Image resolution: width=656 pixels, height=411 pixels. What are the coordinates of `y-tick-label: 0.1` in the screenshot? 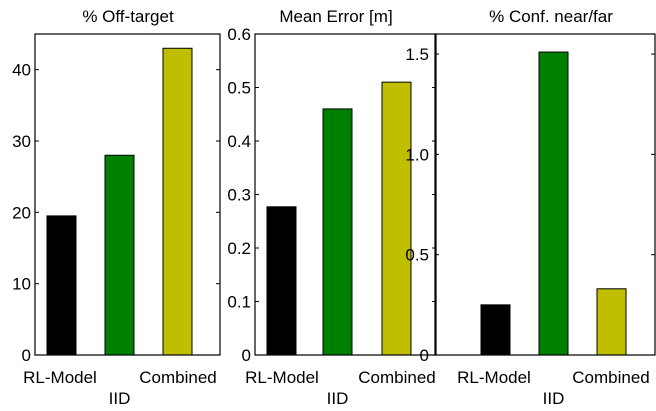 It's located at (239, 302).